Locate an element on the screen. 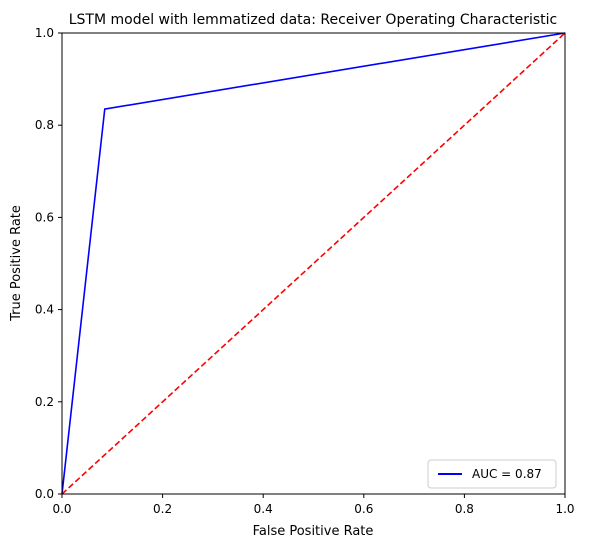  x-axis-label: False Positive Rate is located at coordinates (313, 531).